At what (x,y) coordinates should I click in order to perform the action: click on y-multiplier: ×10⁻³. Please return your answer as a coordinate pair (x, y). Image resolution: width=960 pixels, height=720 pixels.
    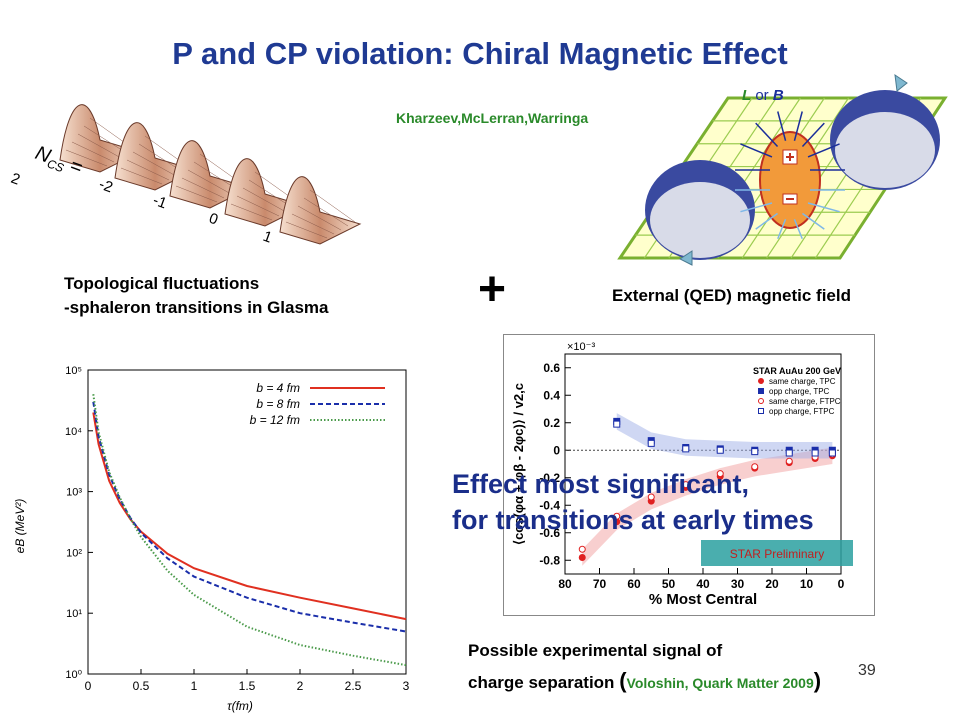
    Looking at the image, I should click on (581, 347).